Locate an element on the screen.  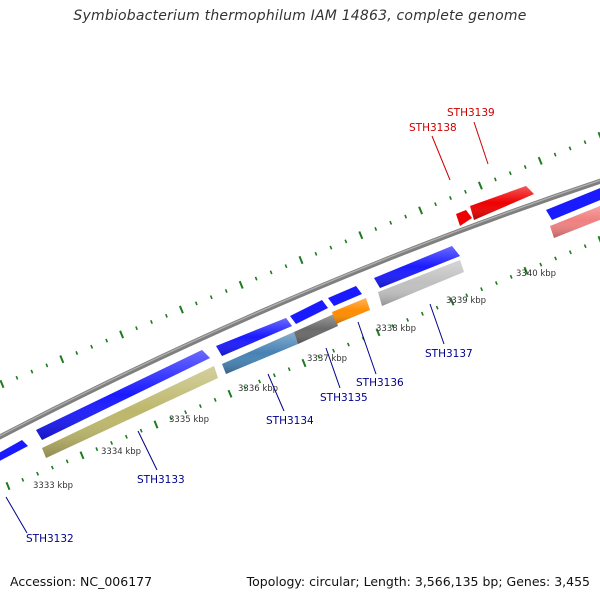
highlighted-genes is located at coordinates (495, 206).